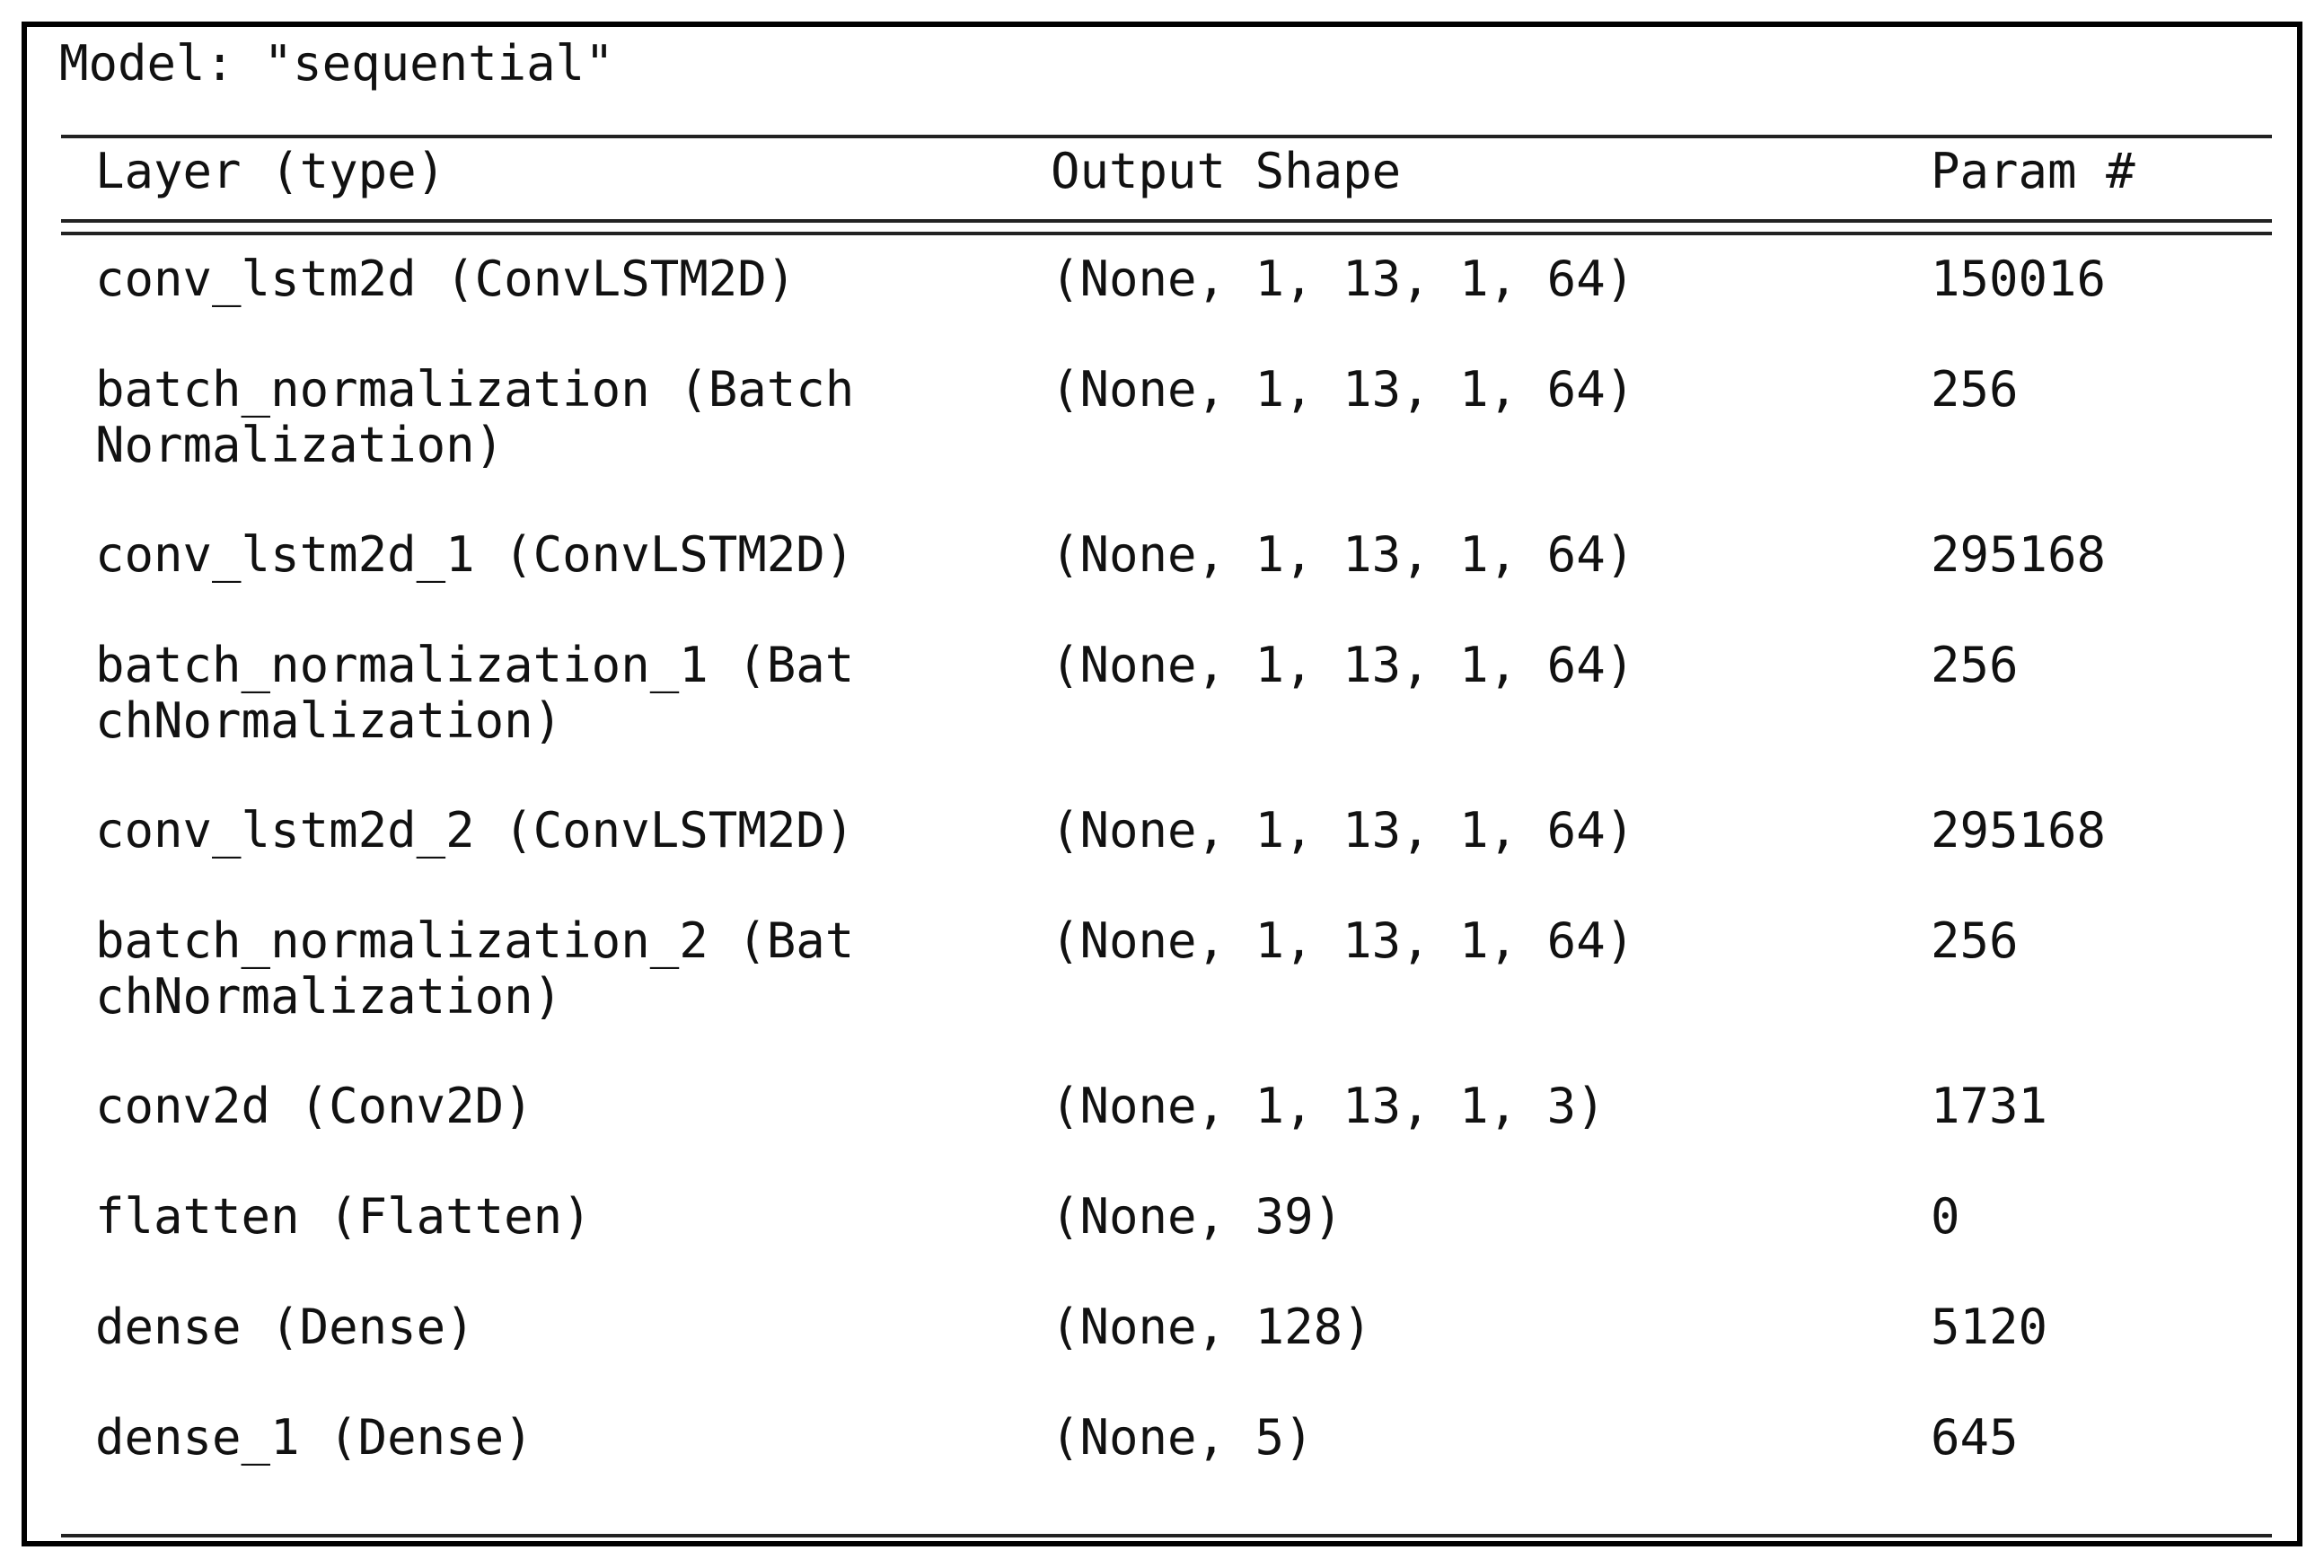 This screenshot has height=1568, width=2324. I want to click on layer-name-cell: dense (Dense), so click(285, 1327).